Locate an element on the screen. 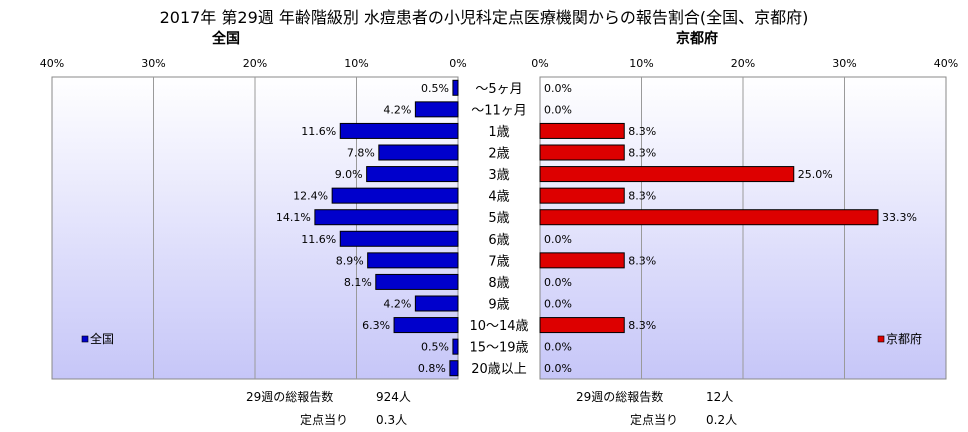 The width and height of the screenshot is (968, 432). age-category-label: 2歳 is located at coordinates (498, 154).